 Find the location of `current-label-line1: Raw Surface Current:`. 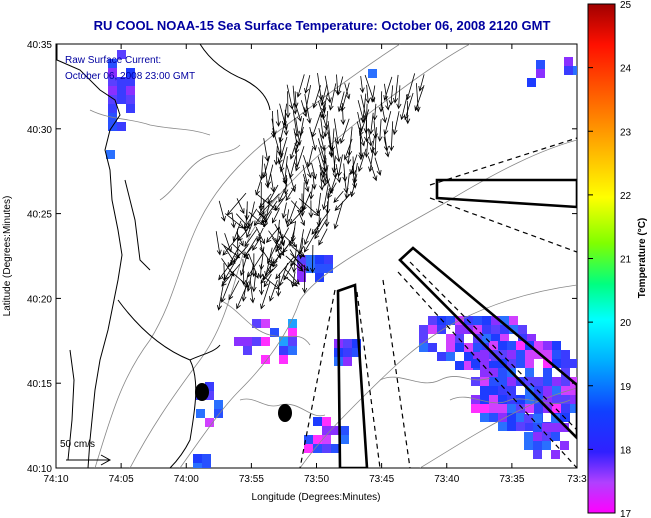

current-label-line1: Raw Surface Current: is located at coordinates (113, 60).